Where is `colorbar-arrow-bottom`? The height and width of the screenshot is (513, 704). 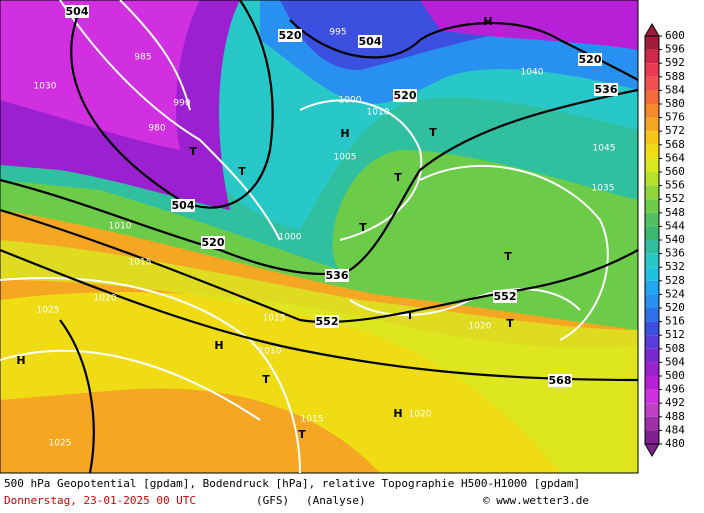
colorbar-arrow-bottom is located at coordinates (652, 450).